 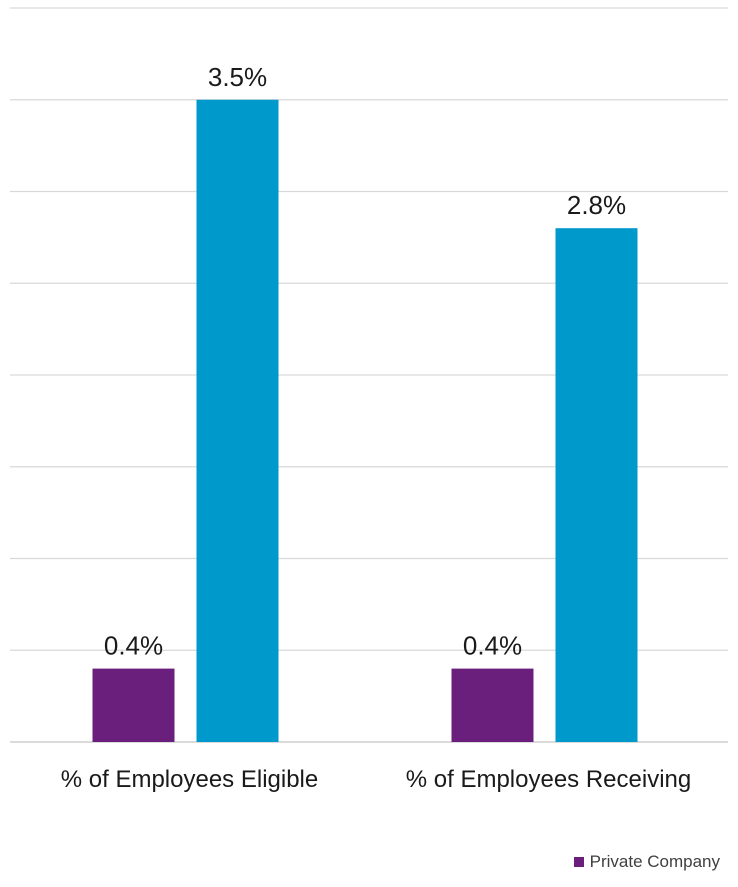 What do you see at coordinates (578, 862) in the screenshot?
I see `legend-swatch-private-company` at bounding box center [578, 862].